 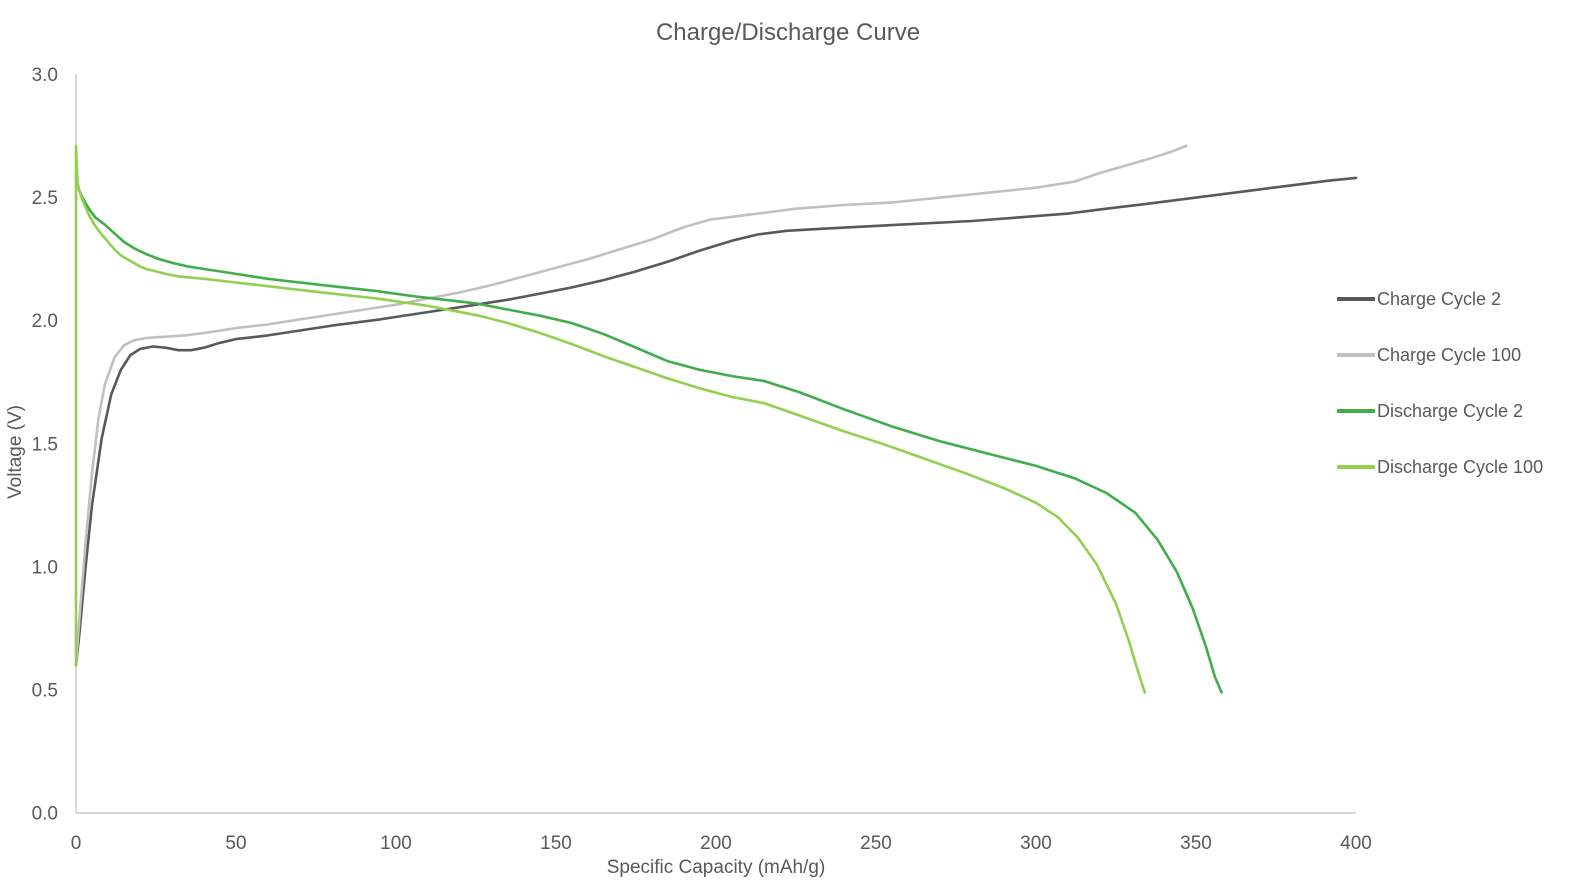 I want to click on y-tick-label: 0.0, so click(x=45, y=814).